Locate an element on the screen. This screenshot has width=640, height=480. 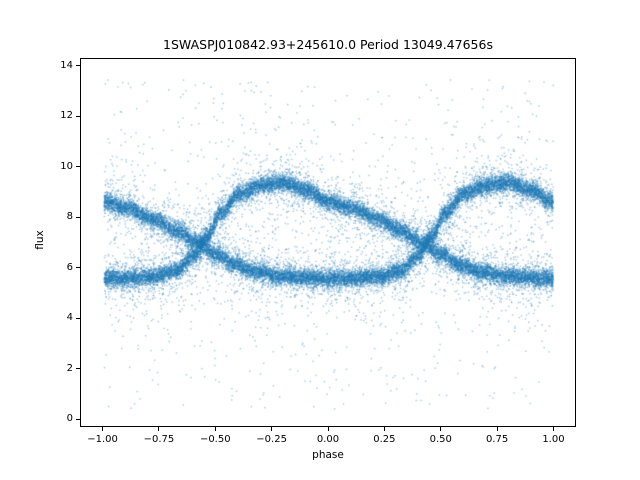
x-tick-label: 0.75 is located at coordinates (497, 439).